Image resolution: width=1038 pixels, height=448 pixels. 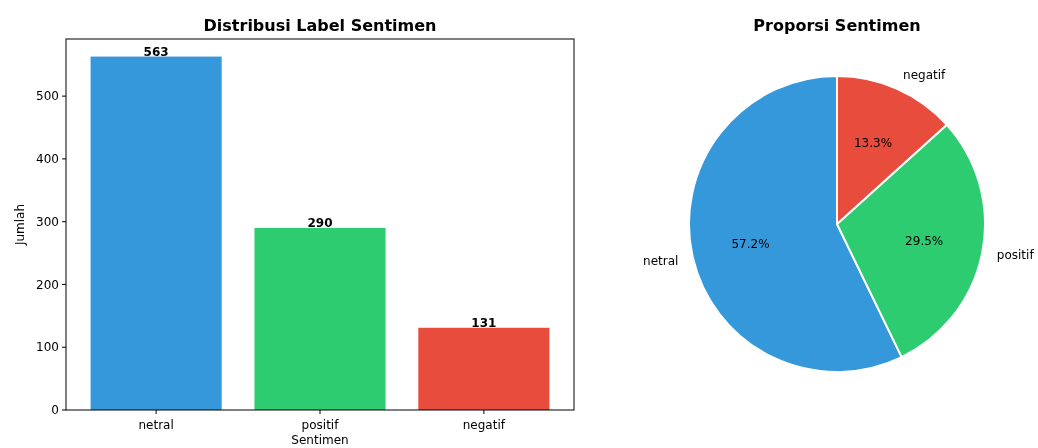 What do you see at coordinates (925, 75) in the screenshot?
I see `slice-label: negatif` at bounding box center [925, 75].